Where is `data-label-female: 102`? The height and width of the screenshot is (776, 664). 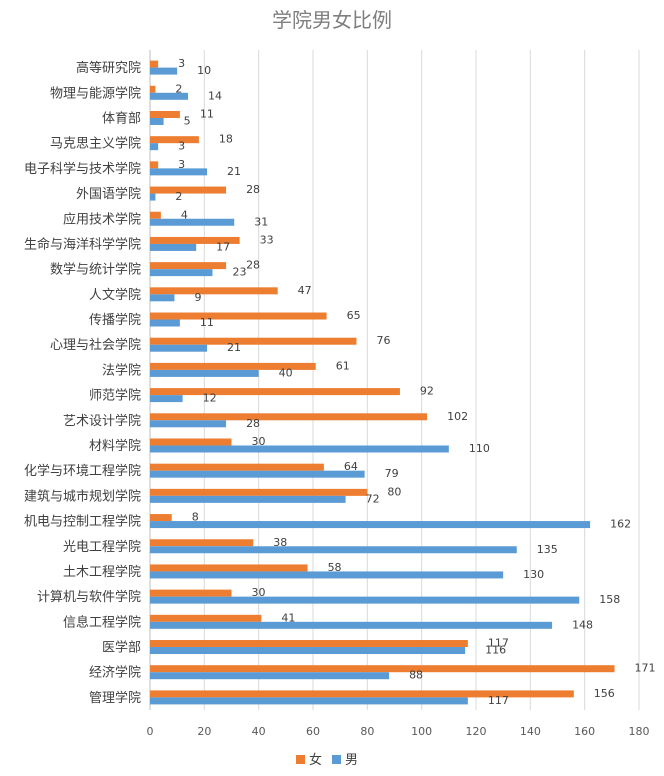 data-label-female: 102 is located at coordinates (457, 416).